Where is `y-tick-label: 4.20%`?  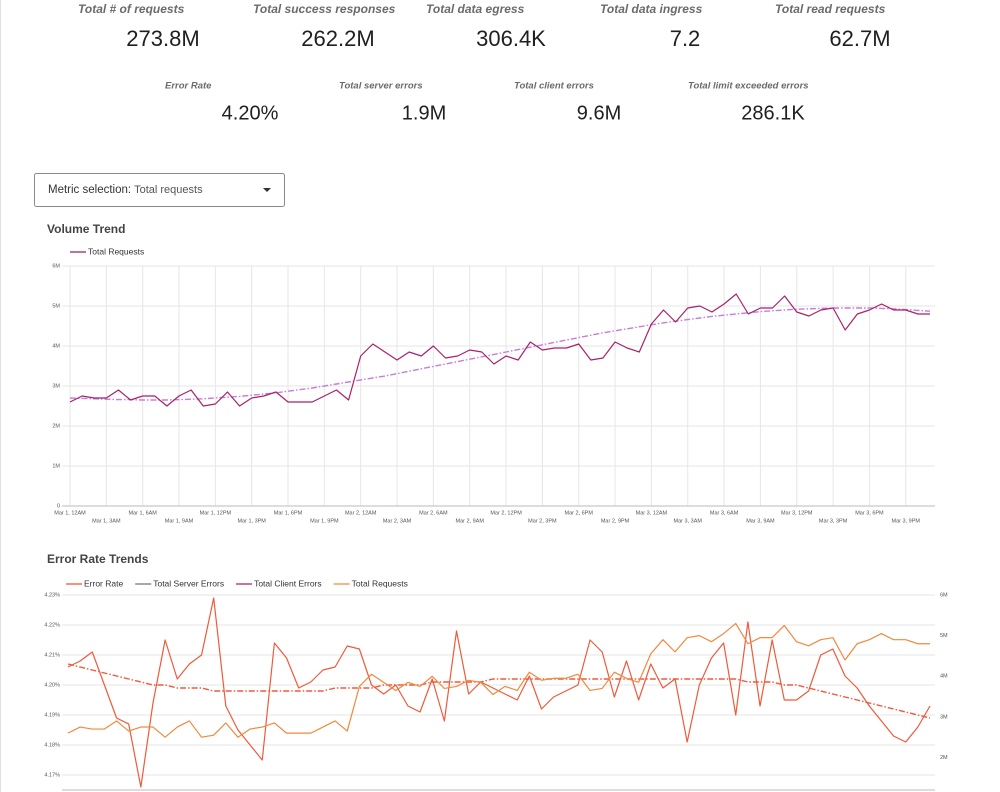
y-tick-label: 4.20% is located at coordinates (52, 685).